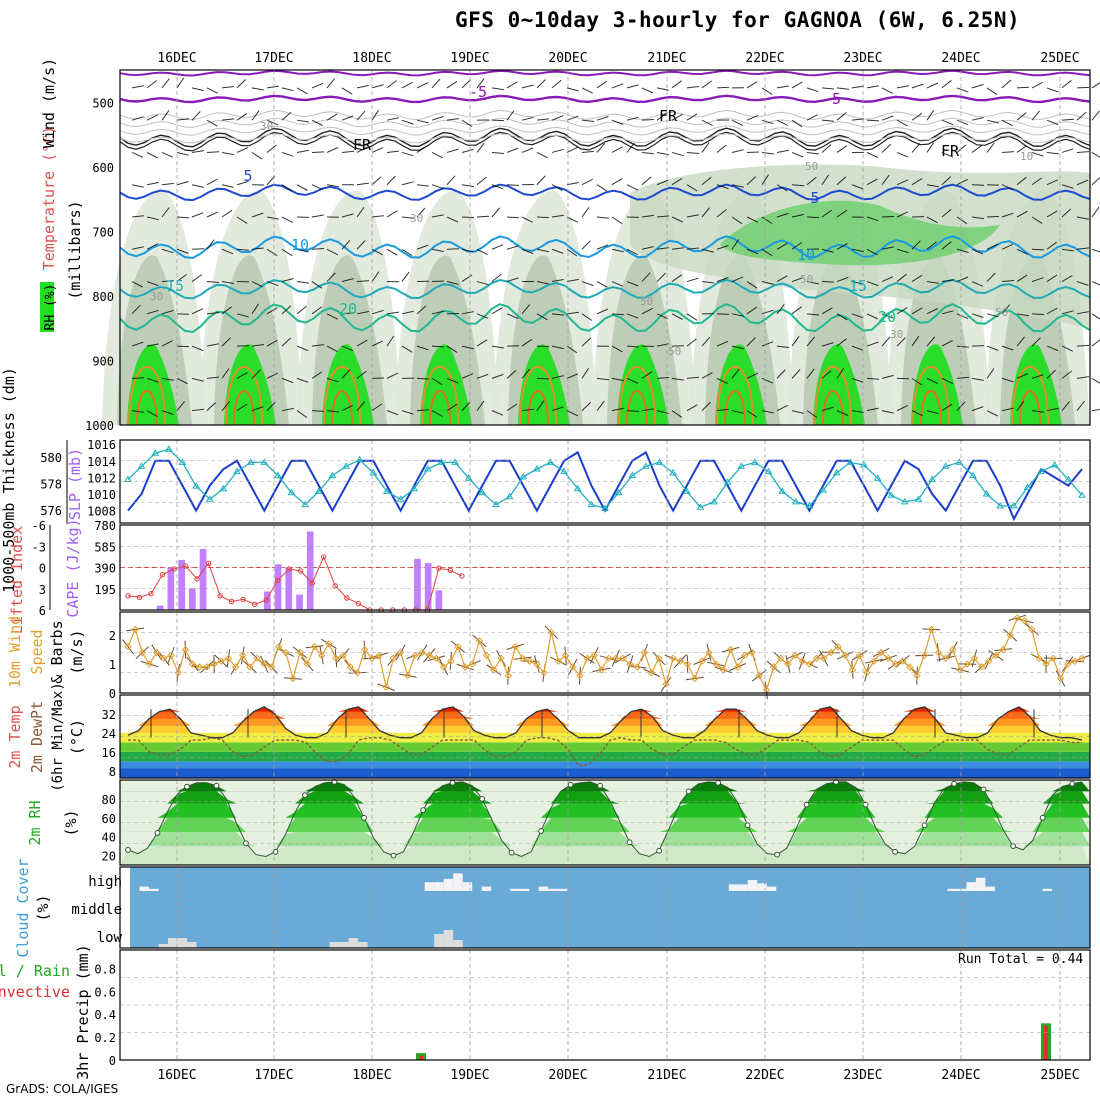 The width and height of the screenshot is (1100, 1100). What do you see at coordinates (347, 598) in the screenshot?
I see `li-point` at bounding box center [347, 598].